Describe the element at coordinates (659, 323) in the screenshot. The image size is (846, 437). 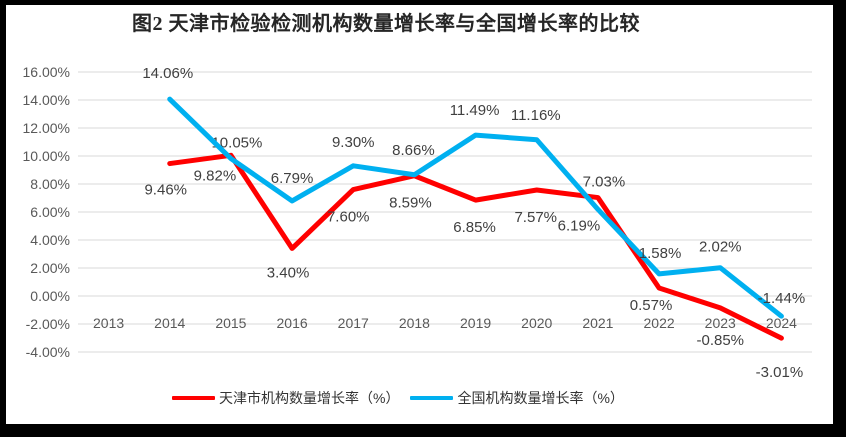
I see `x-axis-tick-label: 2022` at that location.